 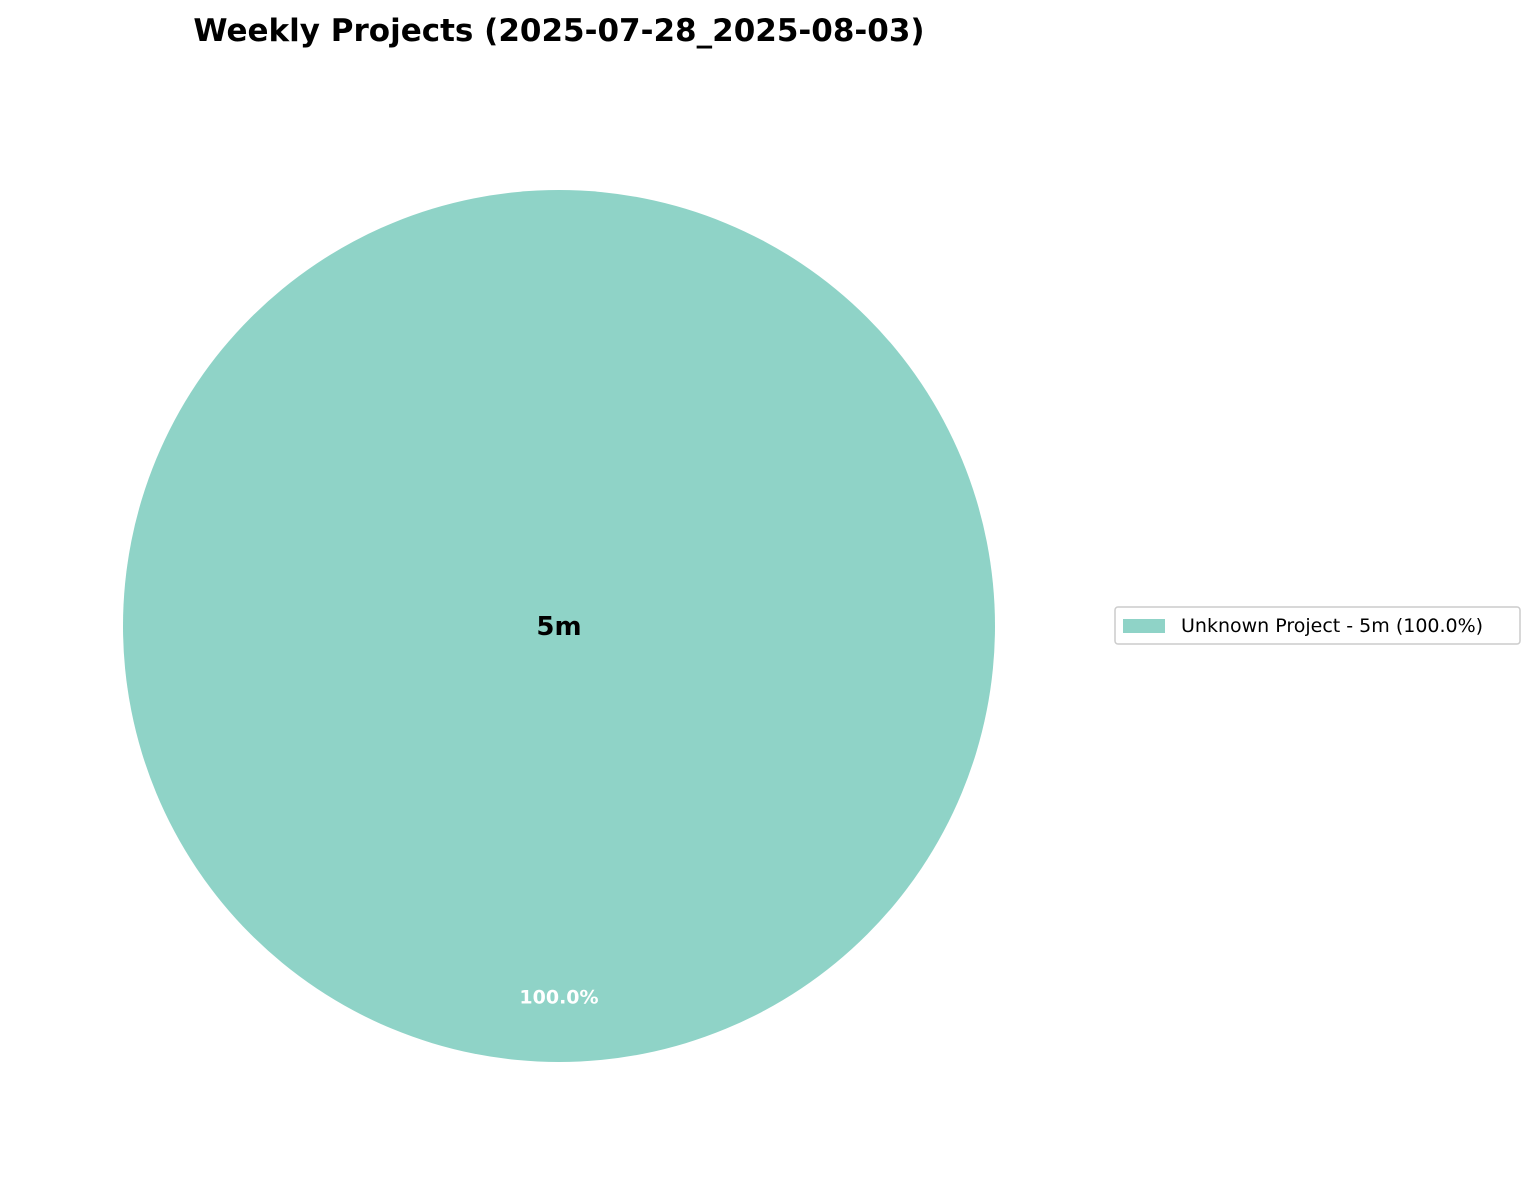 I want to click on legend-label: Unknown Project - 5m (100.0%), so click(x=1332, y=626).